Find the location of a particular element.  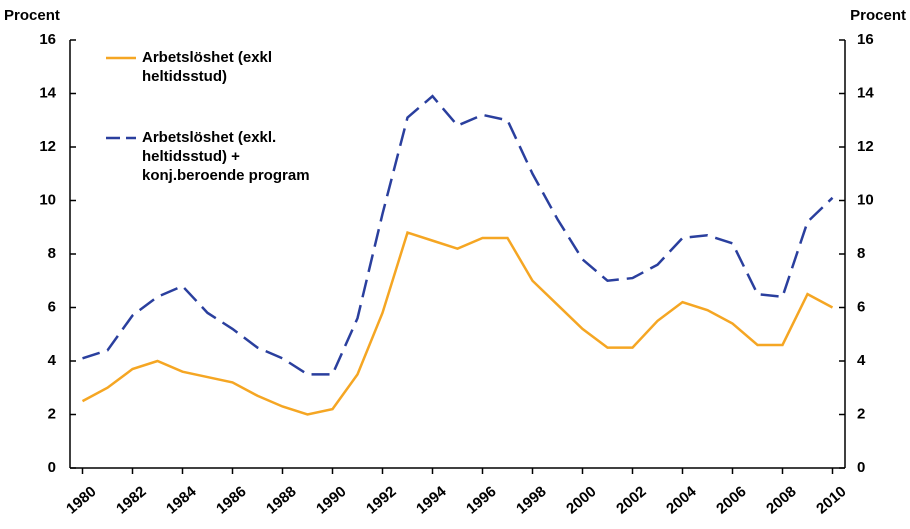

x-tick-label: 1996 is located at coordinates (481, 500).